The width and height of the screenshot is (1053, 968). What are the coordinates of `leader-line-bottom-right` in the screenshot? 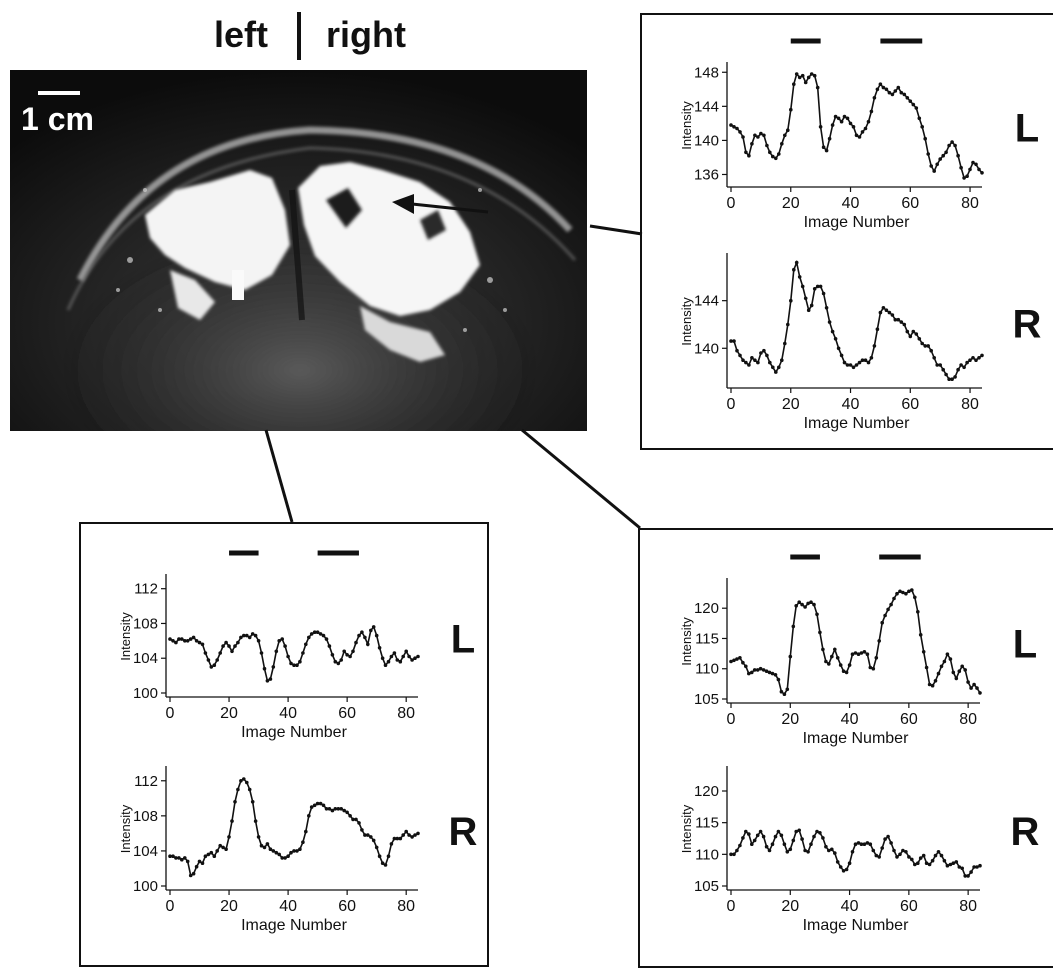 It's located at (581, 479).